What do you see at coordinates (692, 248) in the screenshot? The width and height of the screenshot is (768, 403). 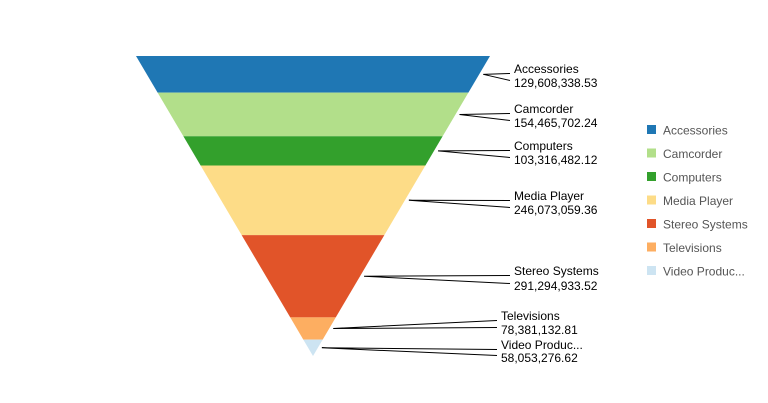 I see `legend-label-televisions: Televisions` at bounding box center [692, 248].